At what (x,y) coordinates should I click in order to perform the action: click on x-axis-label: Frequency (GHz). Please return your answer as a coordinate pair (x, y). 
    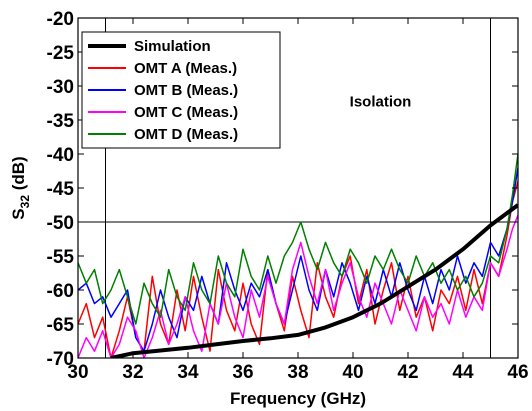
    Looking at the image, I should click on (298, 398).